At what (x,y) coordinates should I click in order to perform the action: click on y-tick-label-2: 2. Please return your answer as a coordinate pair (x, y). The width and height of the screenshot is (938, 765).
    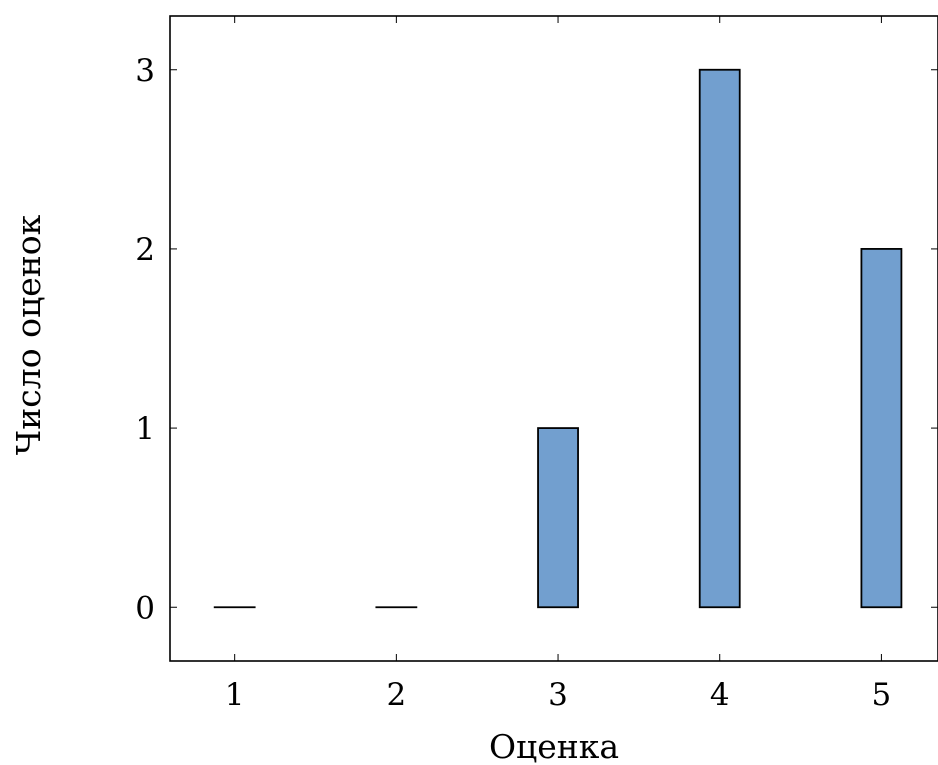
    Looking at the image, I should click on (145, 250).